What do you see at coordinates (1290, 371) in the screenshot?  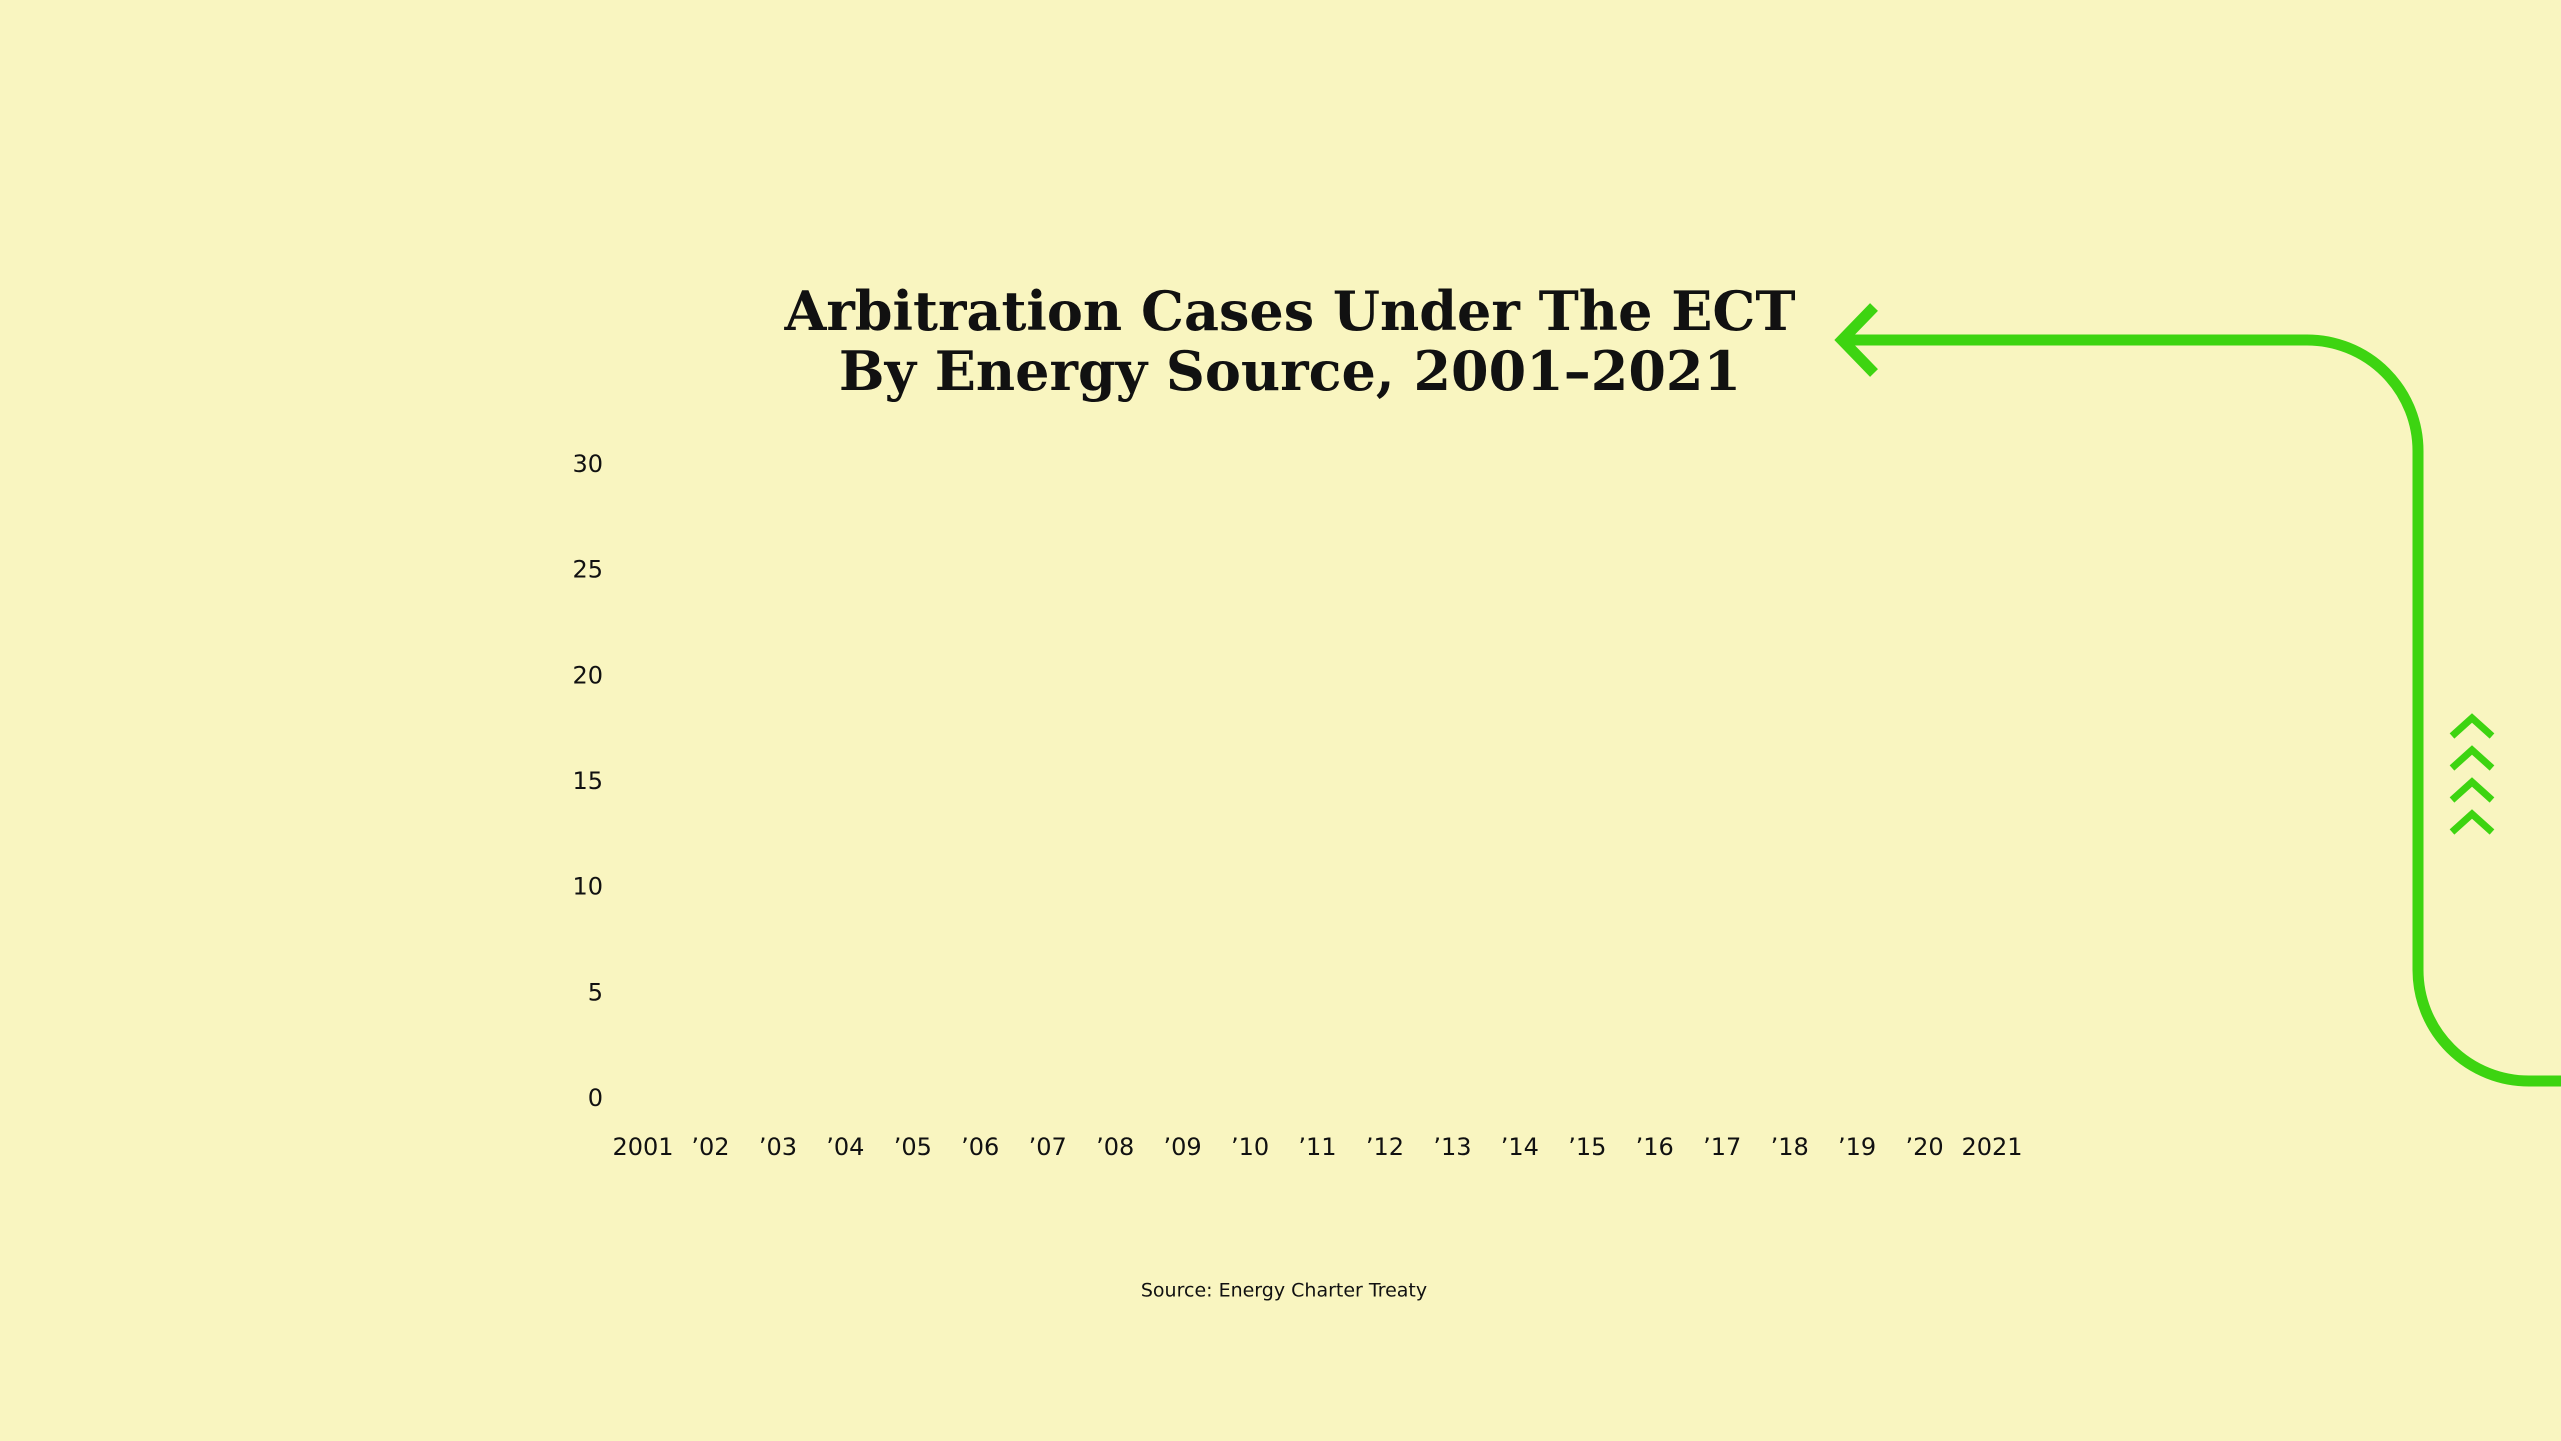 I see `chart-subtitle: By Energy Source, 2001–2021` at bounding box center [1290, 371].